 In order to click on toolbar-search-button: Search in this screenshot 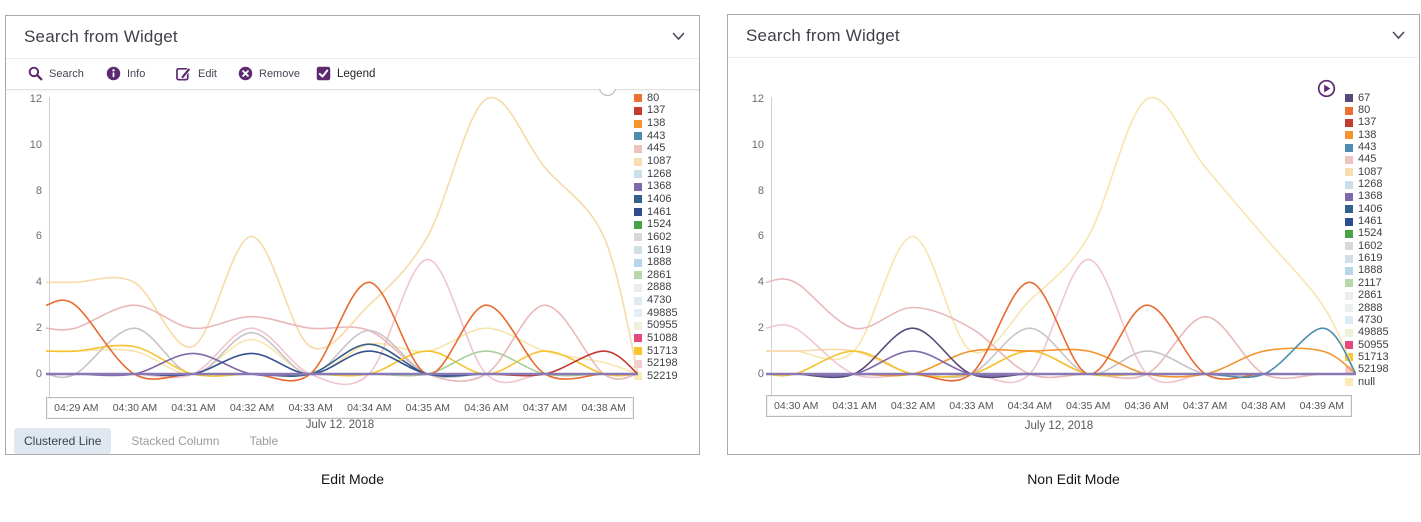, I will do `click(56, 73)`.